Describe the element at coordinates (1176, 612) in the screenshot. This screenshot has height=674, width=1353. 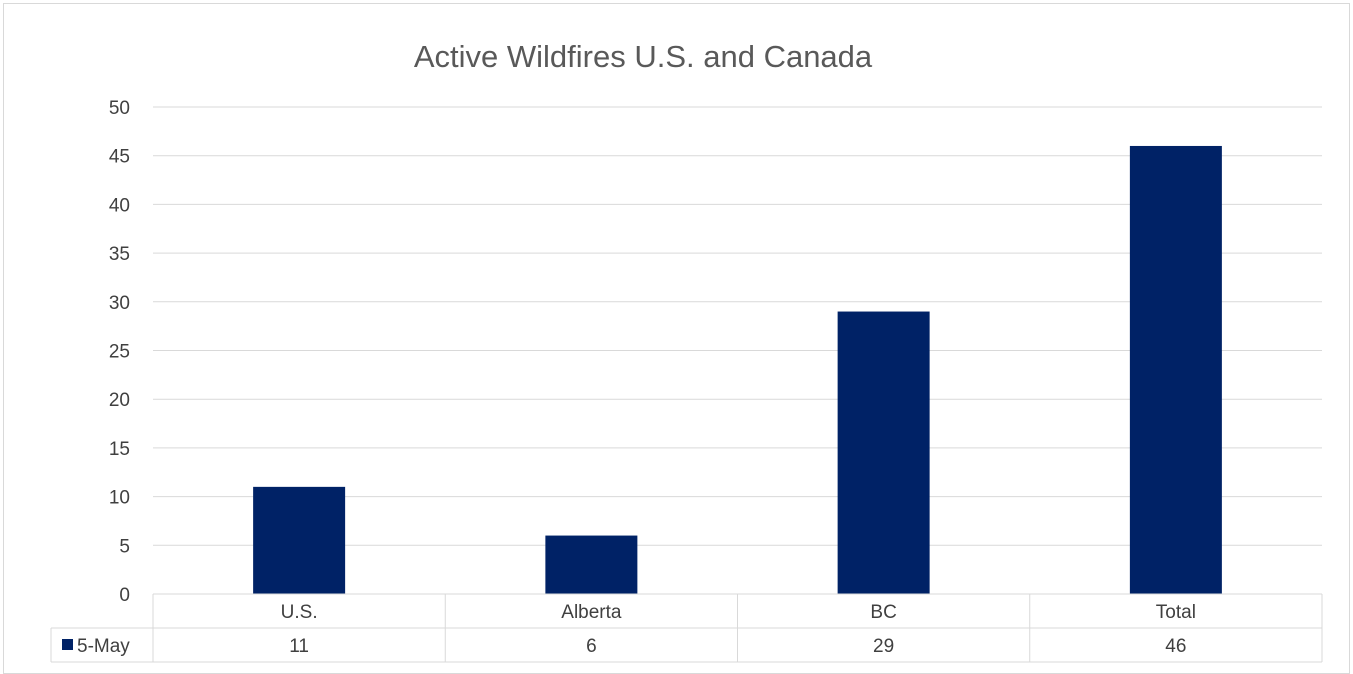
I see `x-category-label: Total` at that location.